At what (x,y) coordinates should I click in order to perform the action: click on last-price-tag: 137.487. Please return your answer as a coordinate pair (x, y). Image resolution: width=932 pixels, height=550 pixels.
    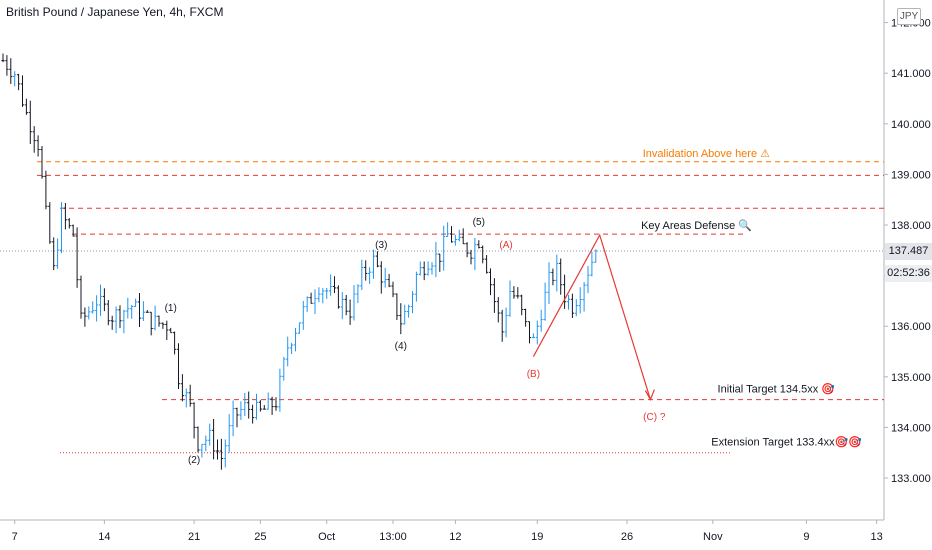
    Looking at the image, I should click on (908, 251).